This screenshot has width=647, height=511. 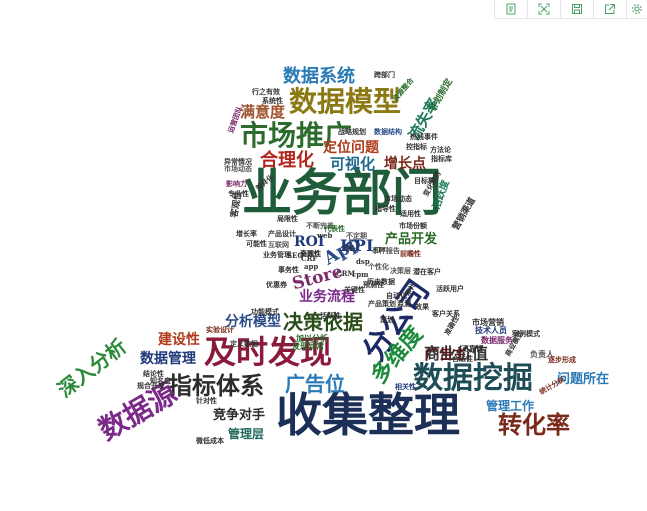 I want to click on word-39: 互联网, so click(x=278, y=244).